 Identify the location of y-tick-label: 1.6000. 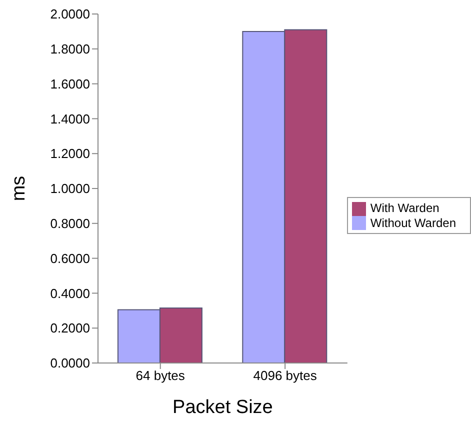
(70, 84).